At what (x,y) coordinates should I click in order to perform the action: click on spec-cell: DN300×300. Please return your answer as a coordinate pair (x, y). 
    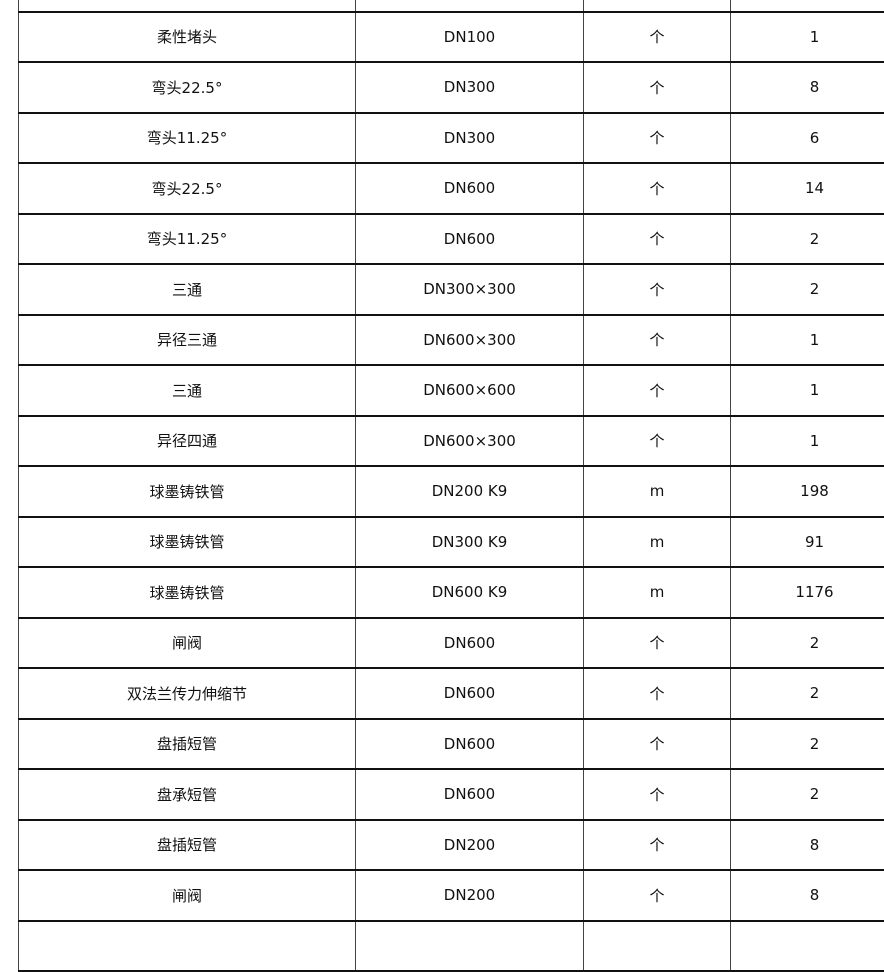
    Looking at the image, I should click on (470, 289).